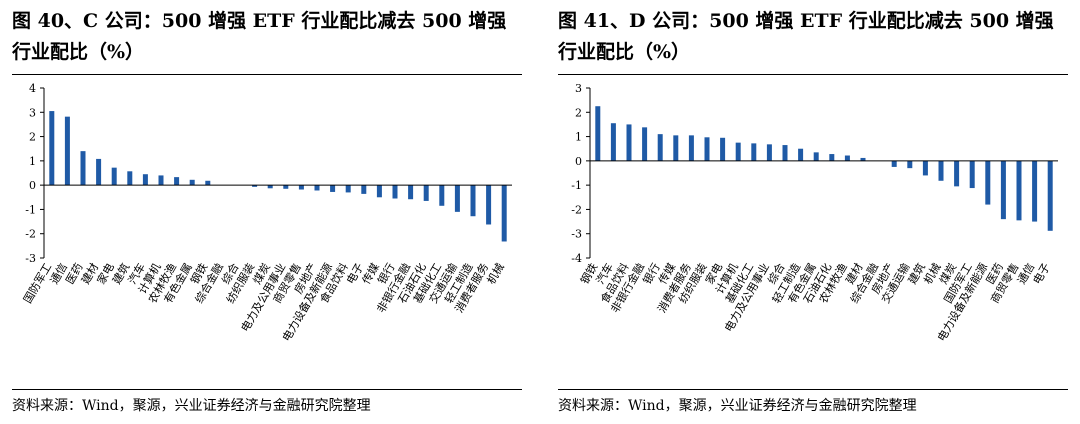 This screenshot has height=424, width=1080. I want to click on y-tick-label: 4, so click(32, 88).